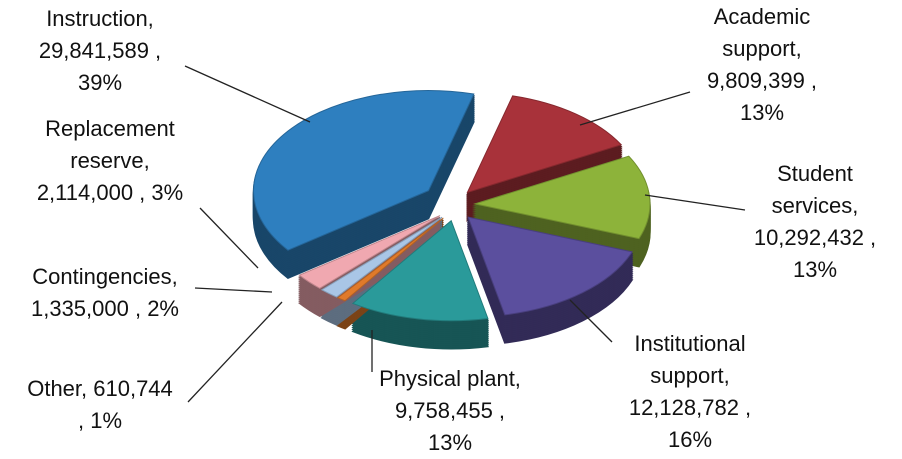 This screenshot has width=902, height=459. I want to click on data-label: Contingencies, 1,335,000 , 2%, so click(105, 292).